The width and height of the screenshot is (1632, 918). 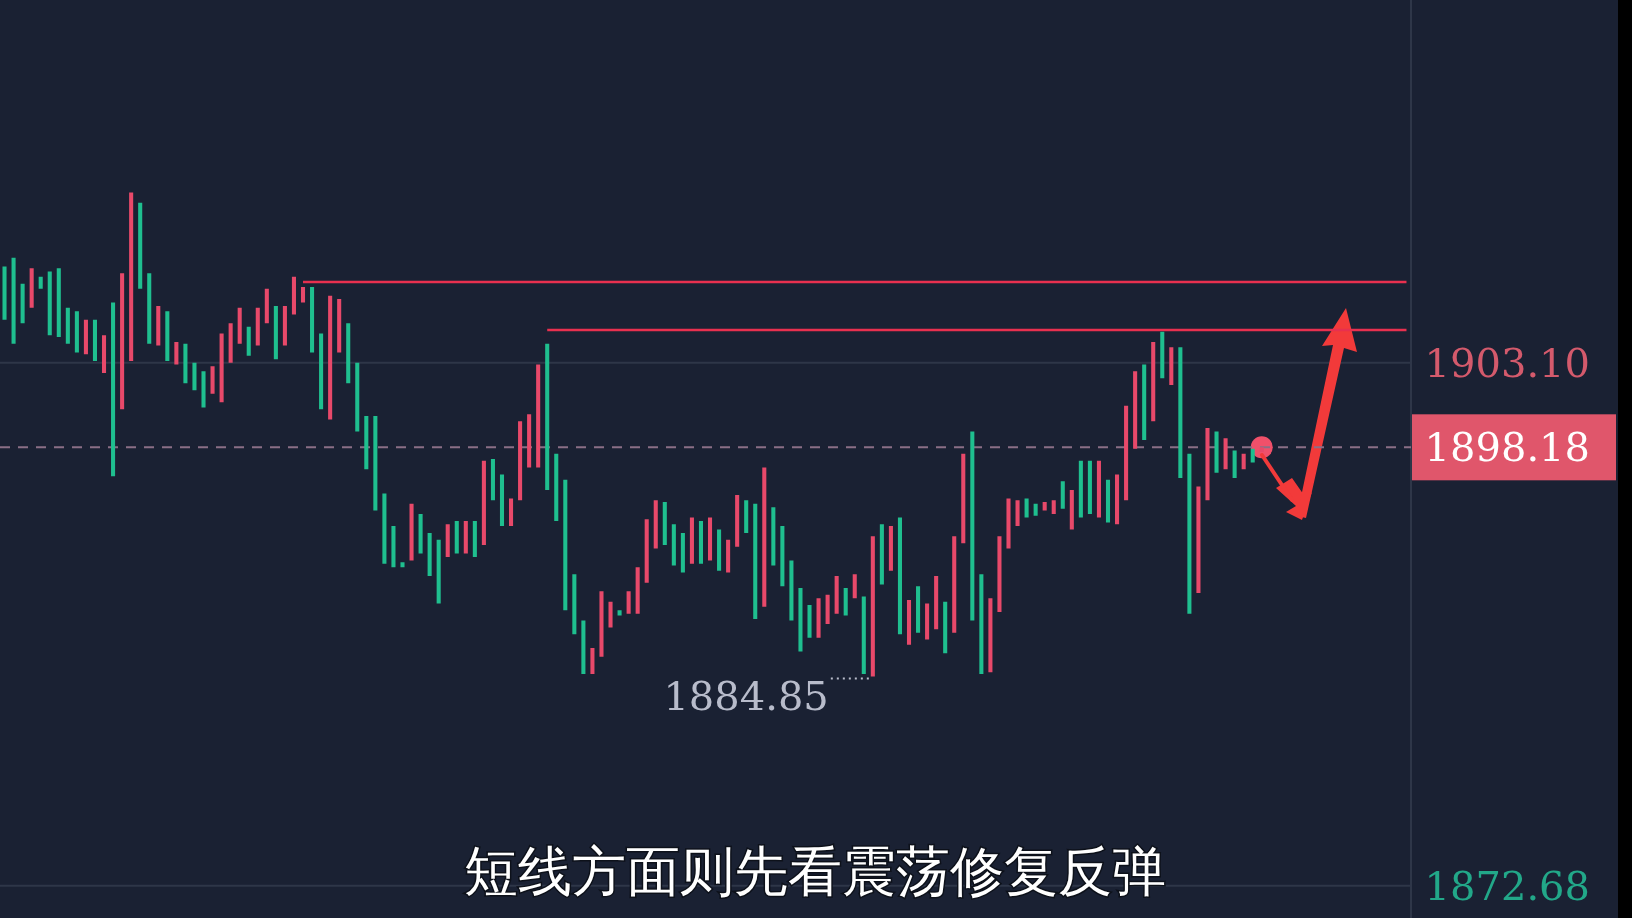 I want to click on y-tick-label: 1903.10, so click(x=1507, y=362).